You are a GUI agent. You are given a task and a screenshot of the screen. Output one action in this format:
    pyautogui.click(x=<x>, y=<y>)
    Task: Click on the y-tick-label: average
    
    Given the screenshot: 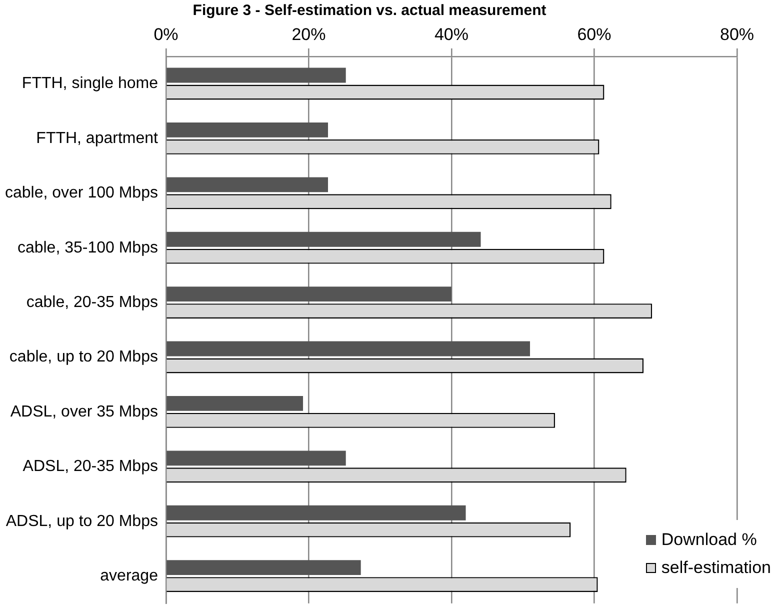 What is the action you would take?
    pyautogui.click(x=129, y=575)
    